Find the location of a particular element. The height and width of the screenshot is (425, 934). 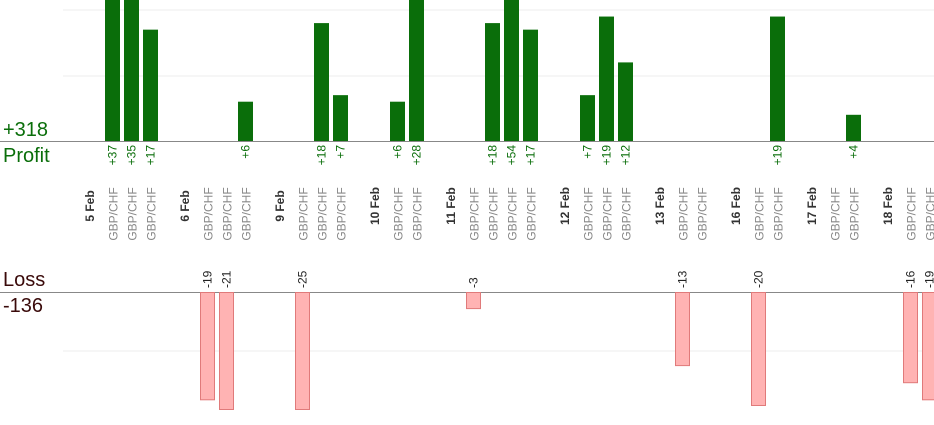

profit-label: Profit is located at coordinates (26, 156).